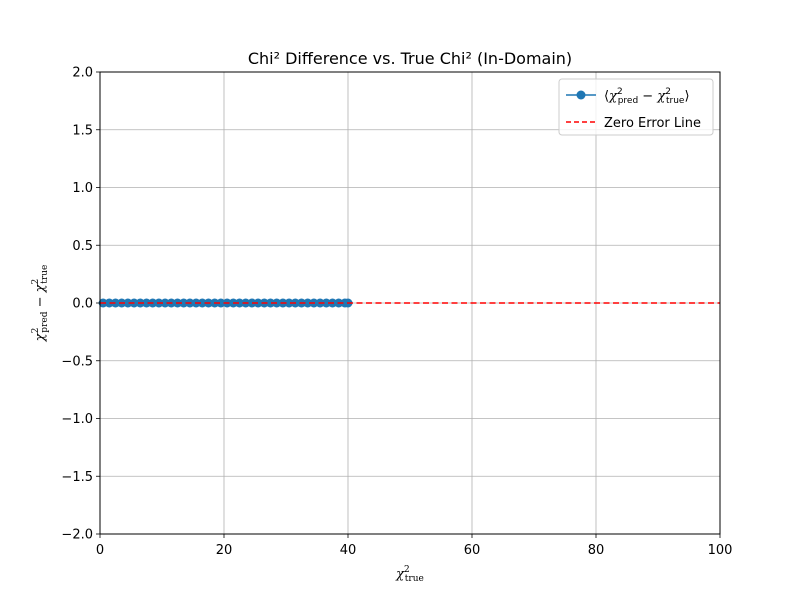 The height and width of the screenshot is (600, 800). What do you see at coordinates (36, 282) in the screenshot?
I see `y-axis-label-sup-2: 2` at bounding box center [36, 282].